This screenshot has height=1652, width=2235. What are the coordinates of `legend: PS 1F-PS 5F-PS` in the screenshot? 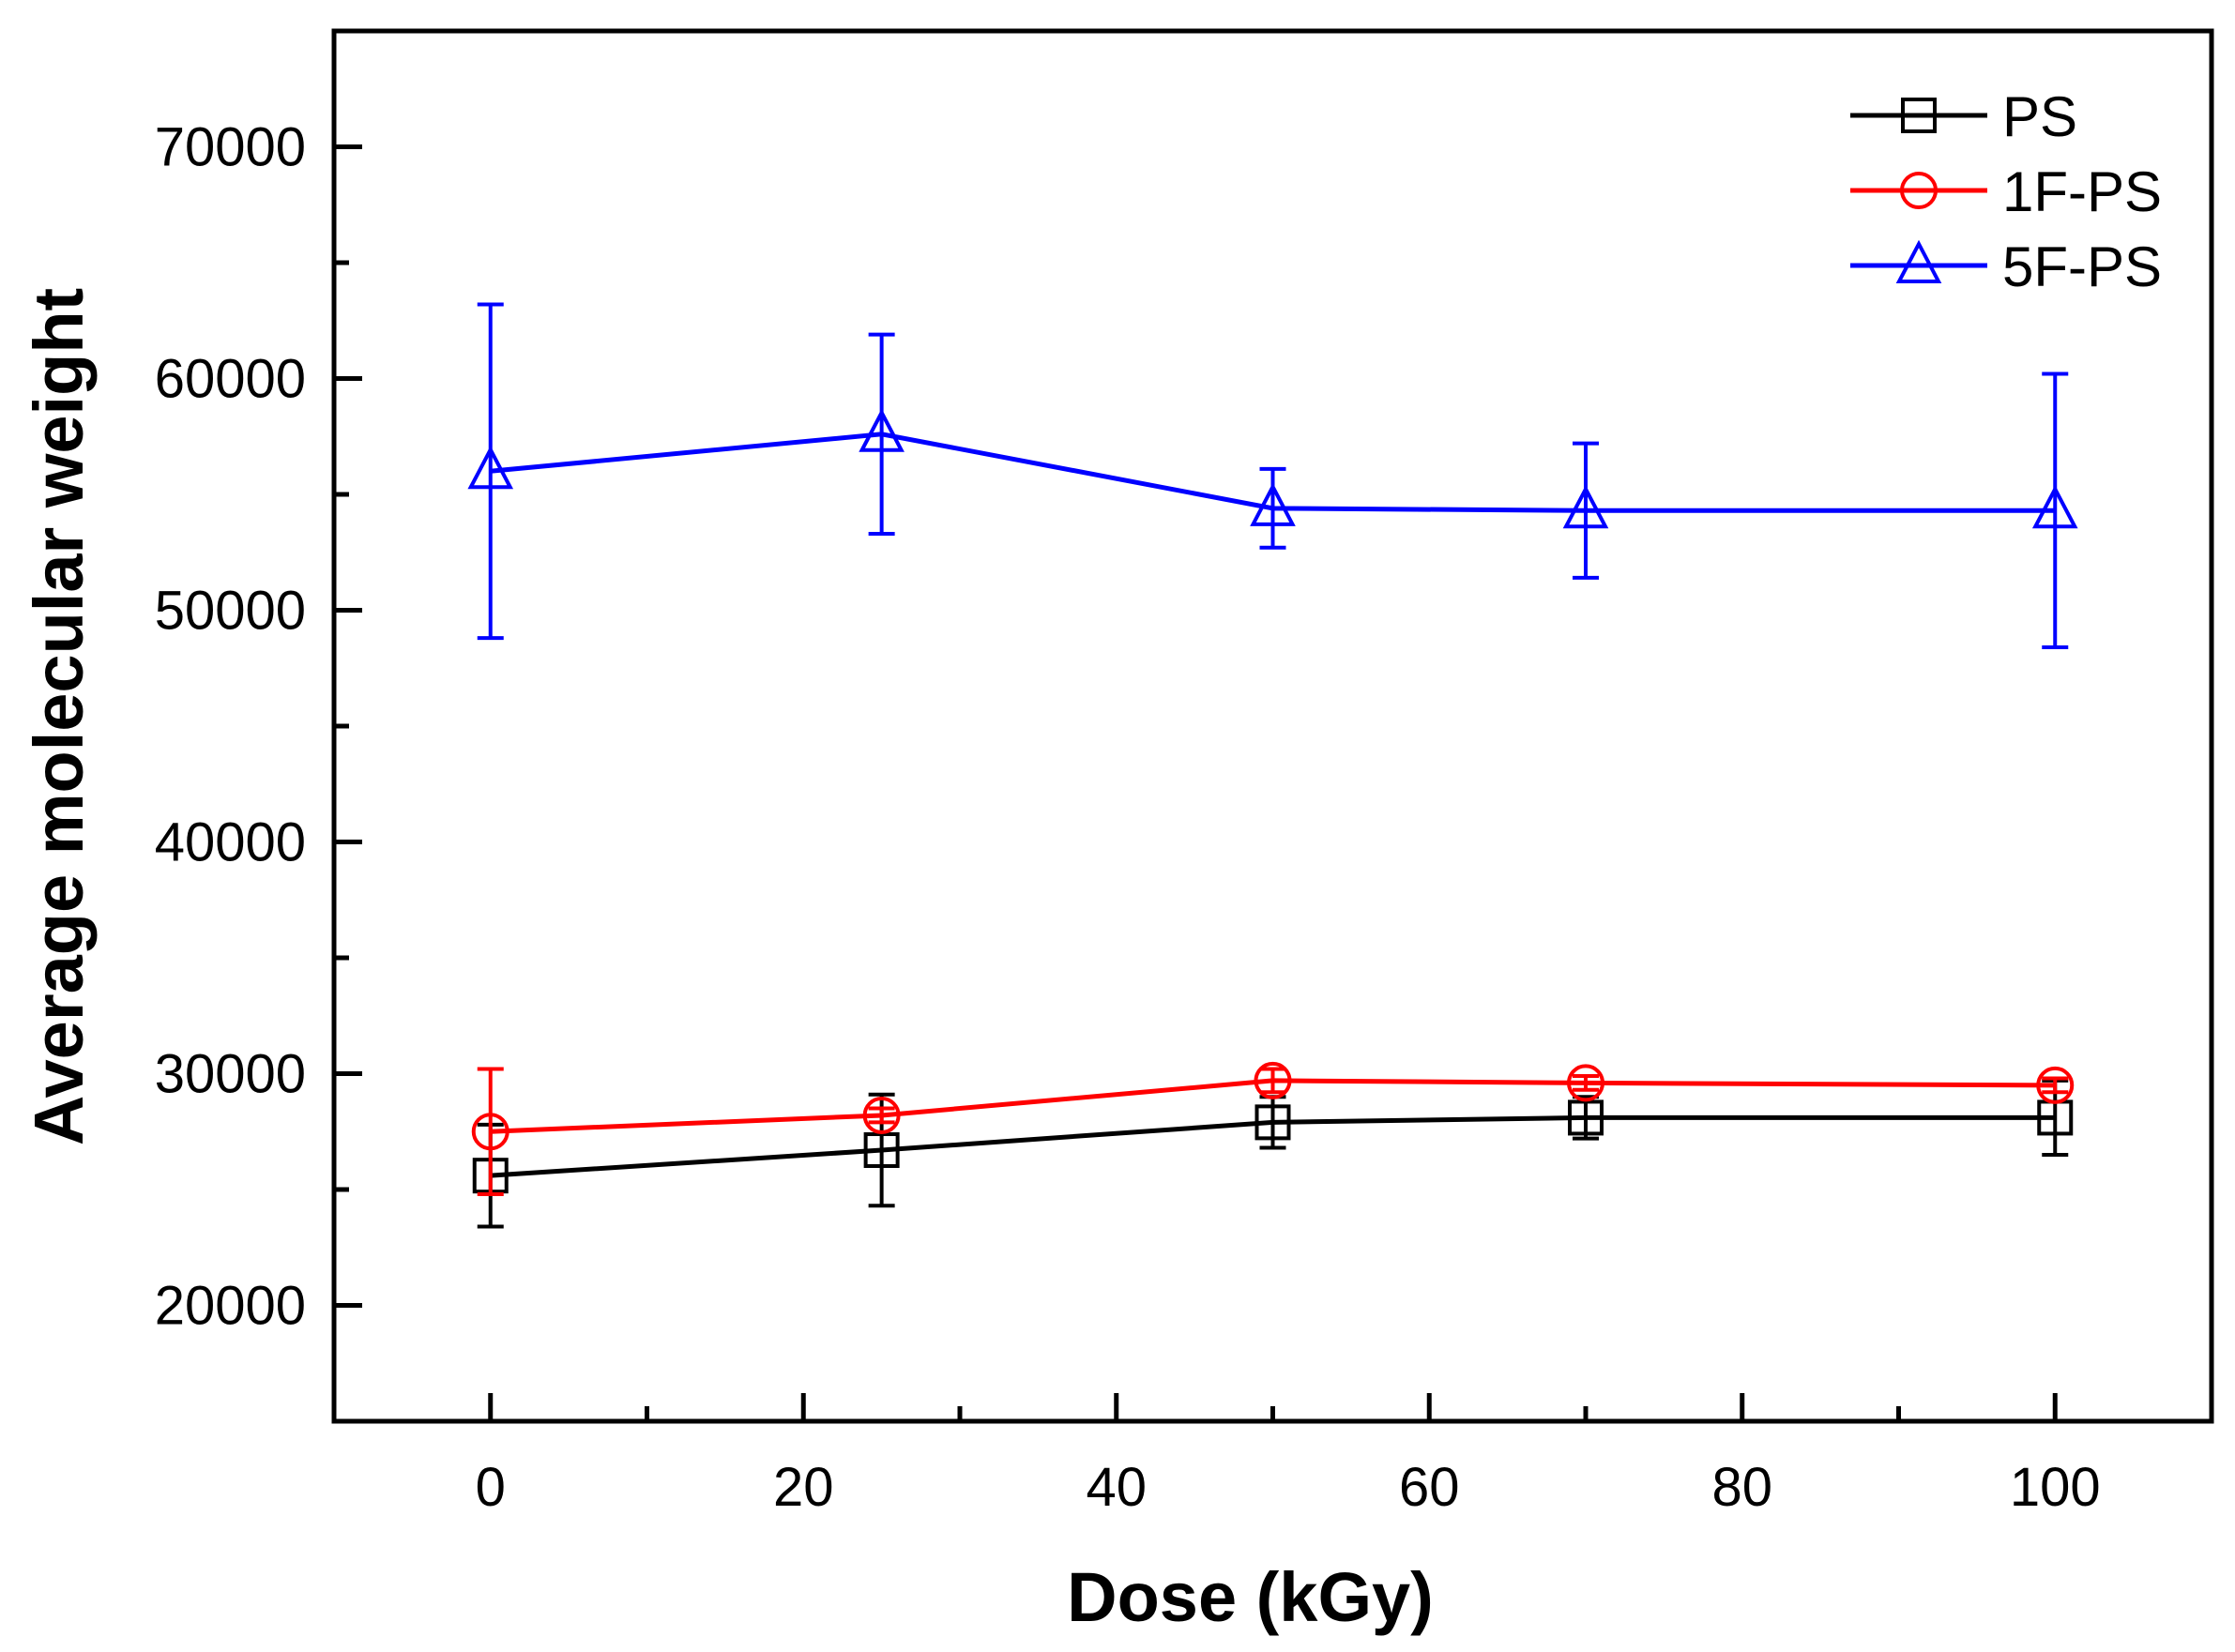 It's located at (2006, 191).